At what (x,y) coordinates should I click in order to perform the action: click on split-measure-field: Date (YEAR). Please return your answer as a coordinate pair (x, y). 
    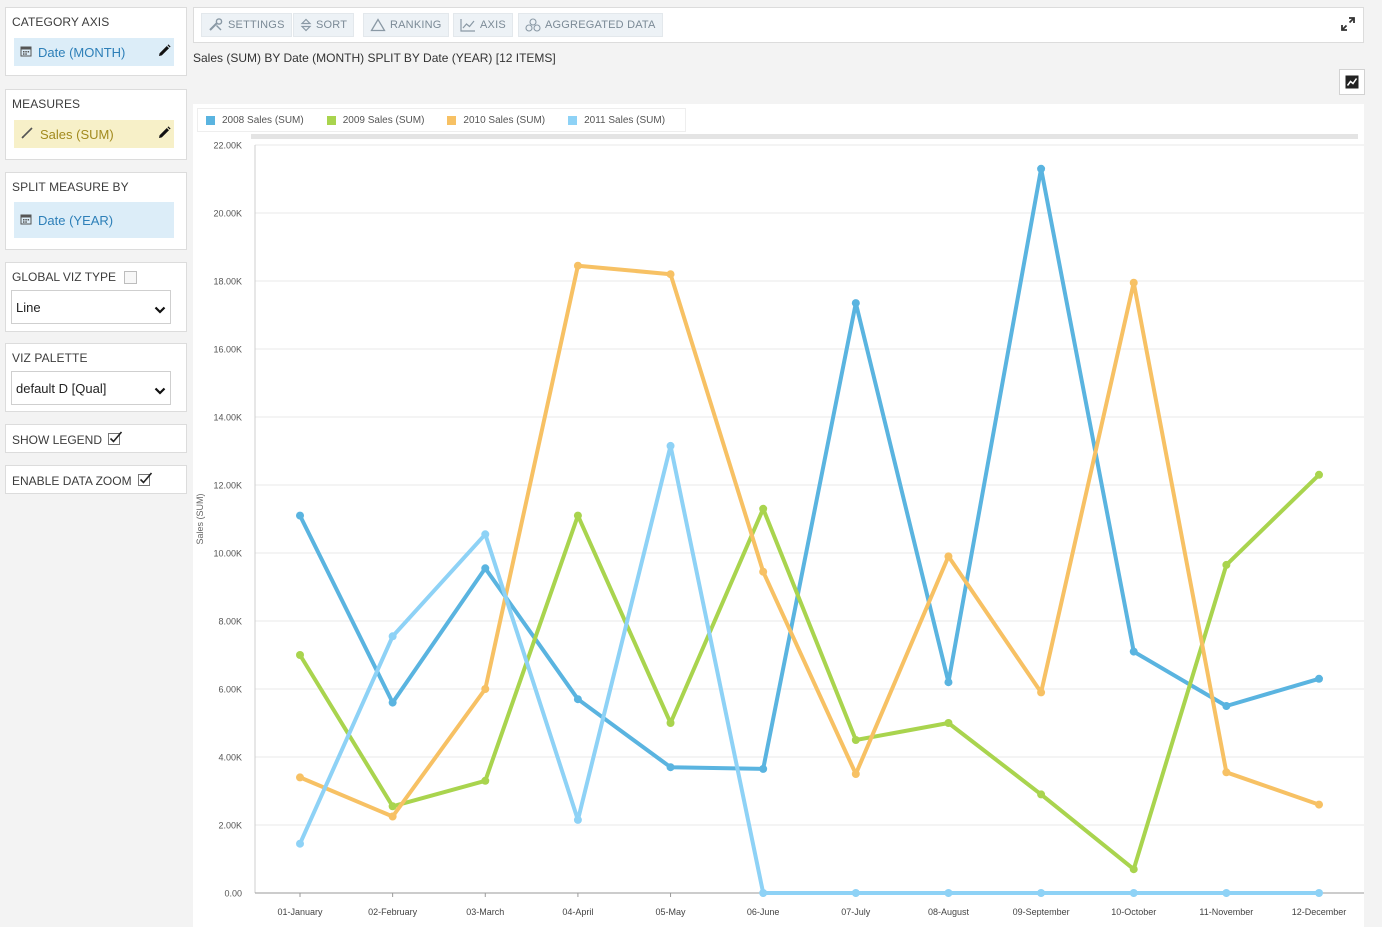
    Looking at the image, I should click on (94, 220).